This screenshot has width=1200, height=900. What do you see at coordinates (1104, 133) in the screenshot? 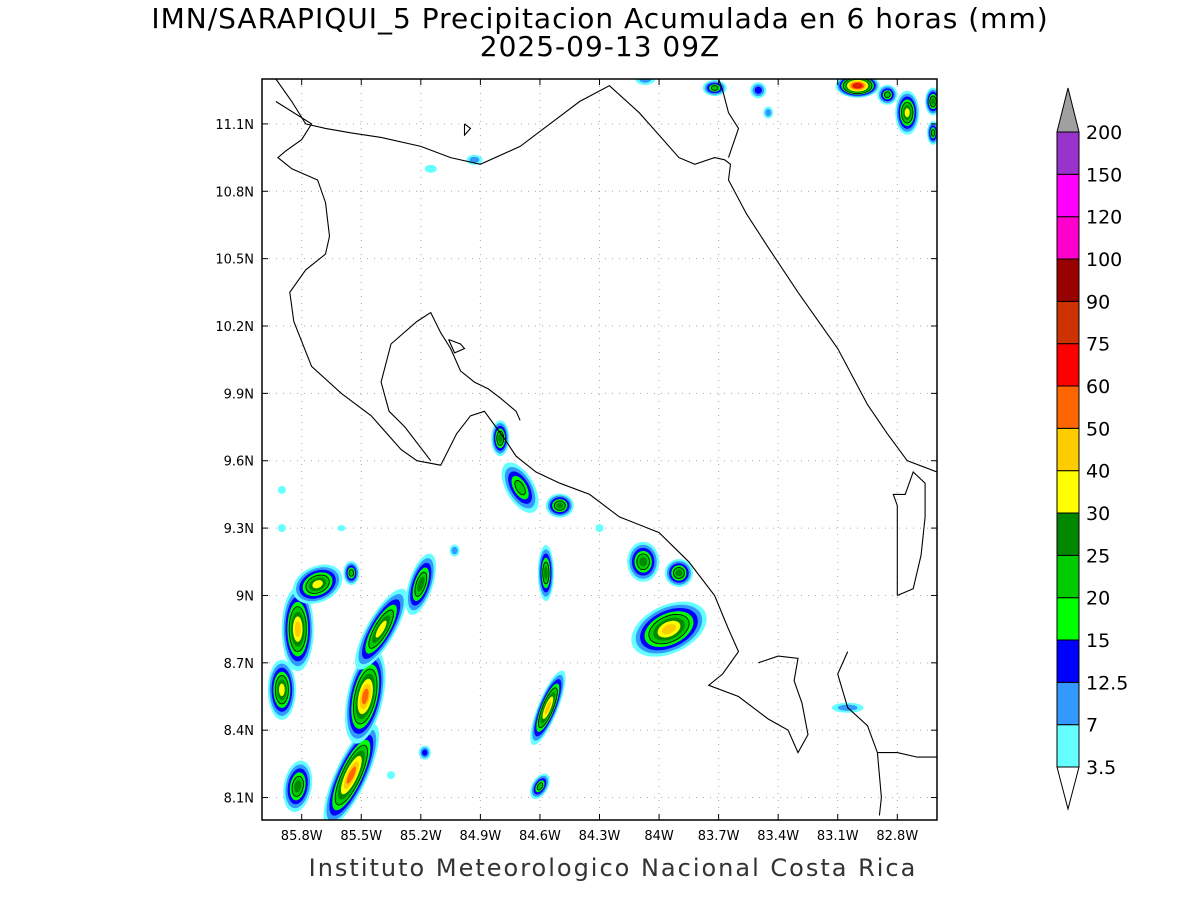
I see `colorbar-label: 200` at bounding box center [1104, 133].